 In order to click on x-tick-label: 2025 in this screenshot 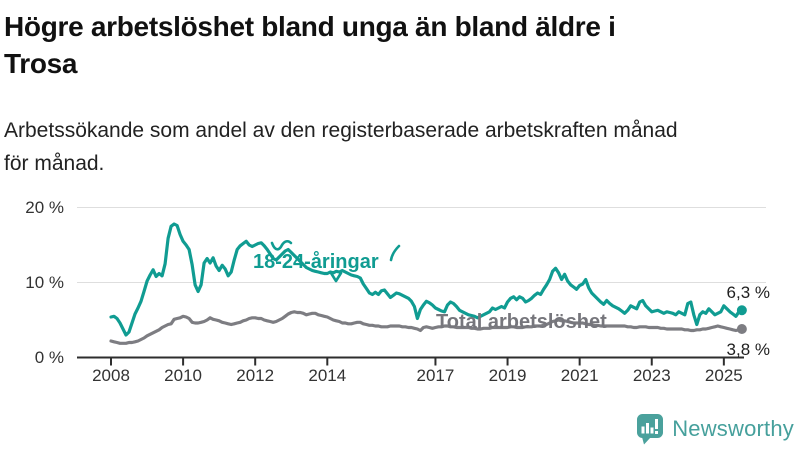, I will do `click(723, 375)`.